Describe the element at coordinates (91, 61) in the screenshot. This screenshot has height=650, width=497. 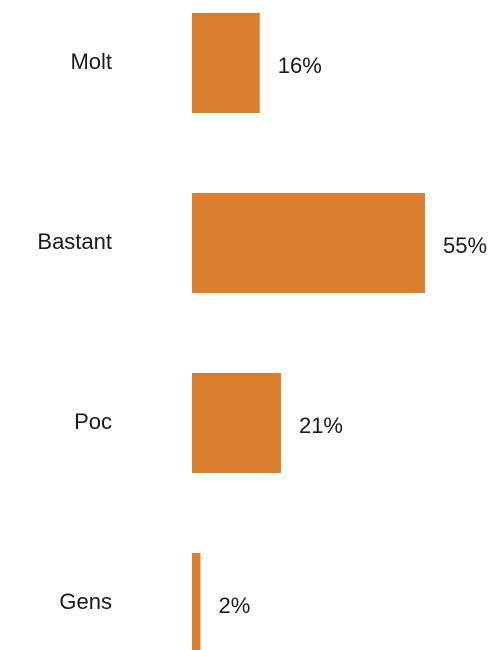
I see `category-label-molt: Molt` at that location.